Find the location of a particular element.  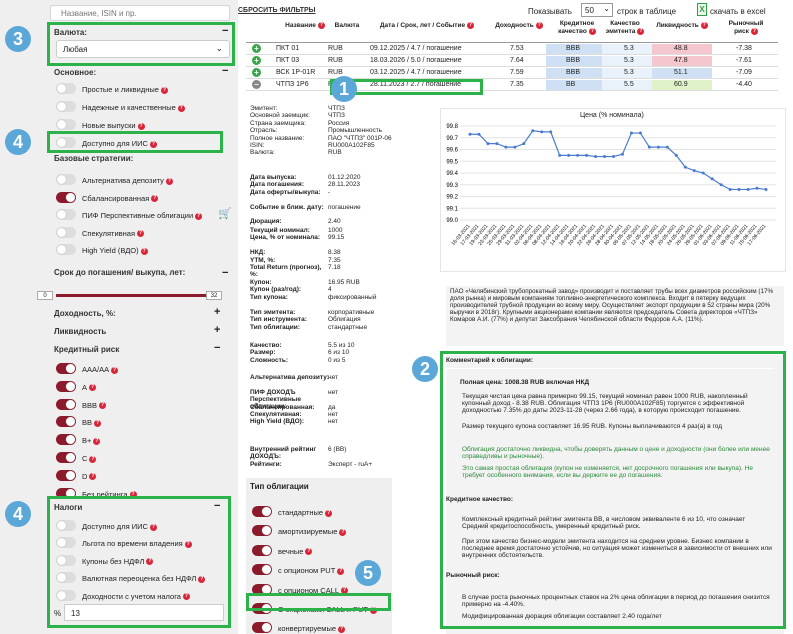

col-liquidity: Ликвидность? is located at coordinates (682, 26).